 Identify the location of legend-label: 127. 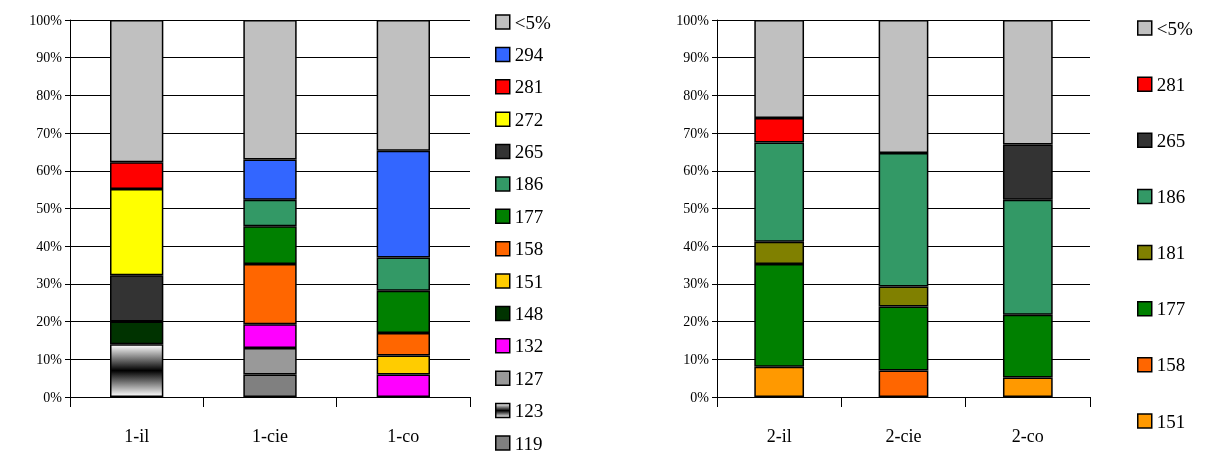
(529, 378).